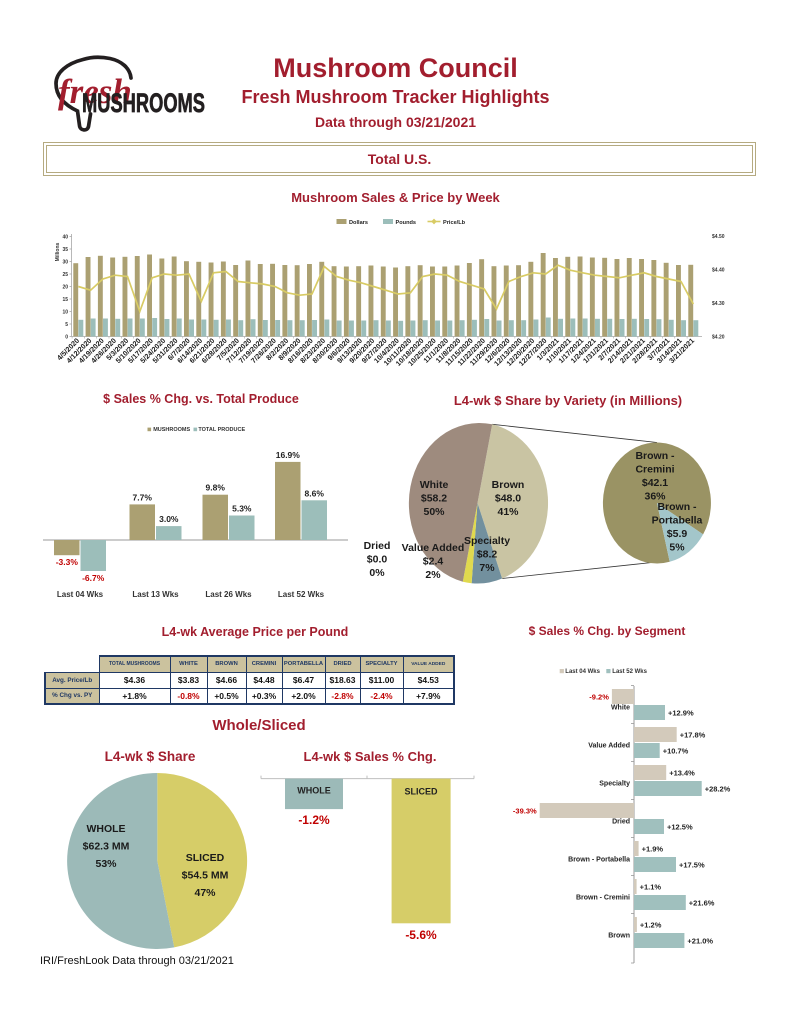 This screenshot has height=1024, width=791. Describe the element at coordinates (508, 512) in the screenshot. I see `svg-text: 41%` at that location.